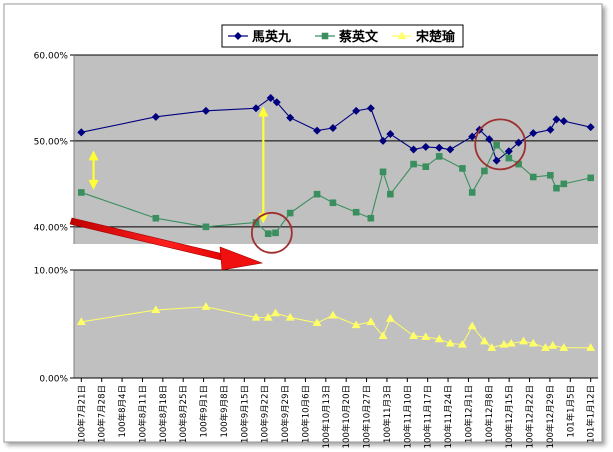  What do you see at coordinates (570, 411) in the screenshot?
I see `x-tick-label: 101年1月5日` at bounding box center [570, 411].